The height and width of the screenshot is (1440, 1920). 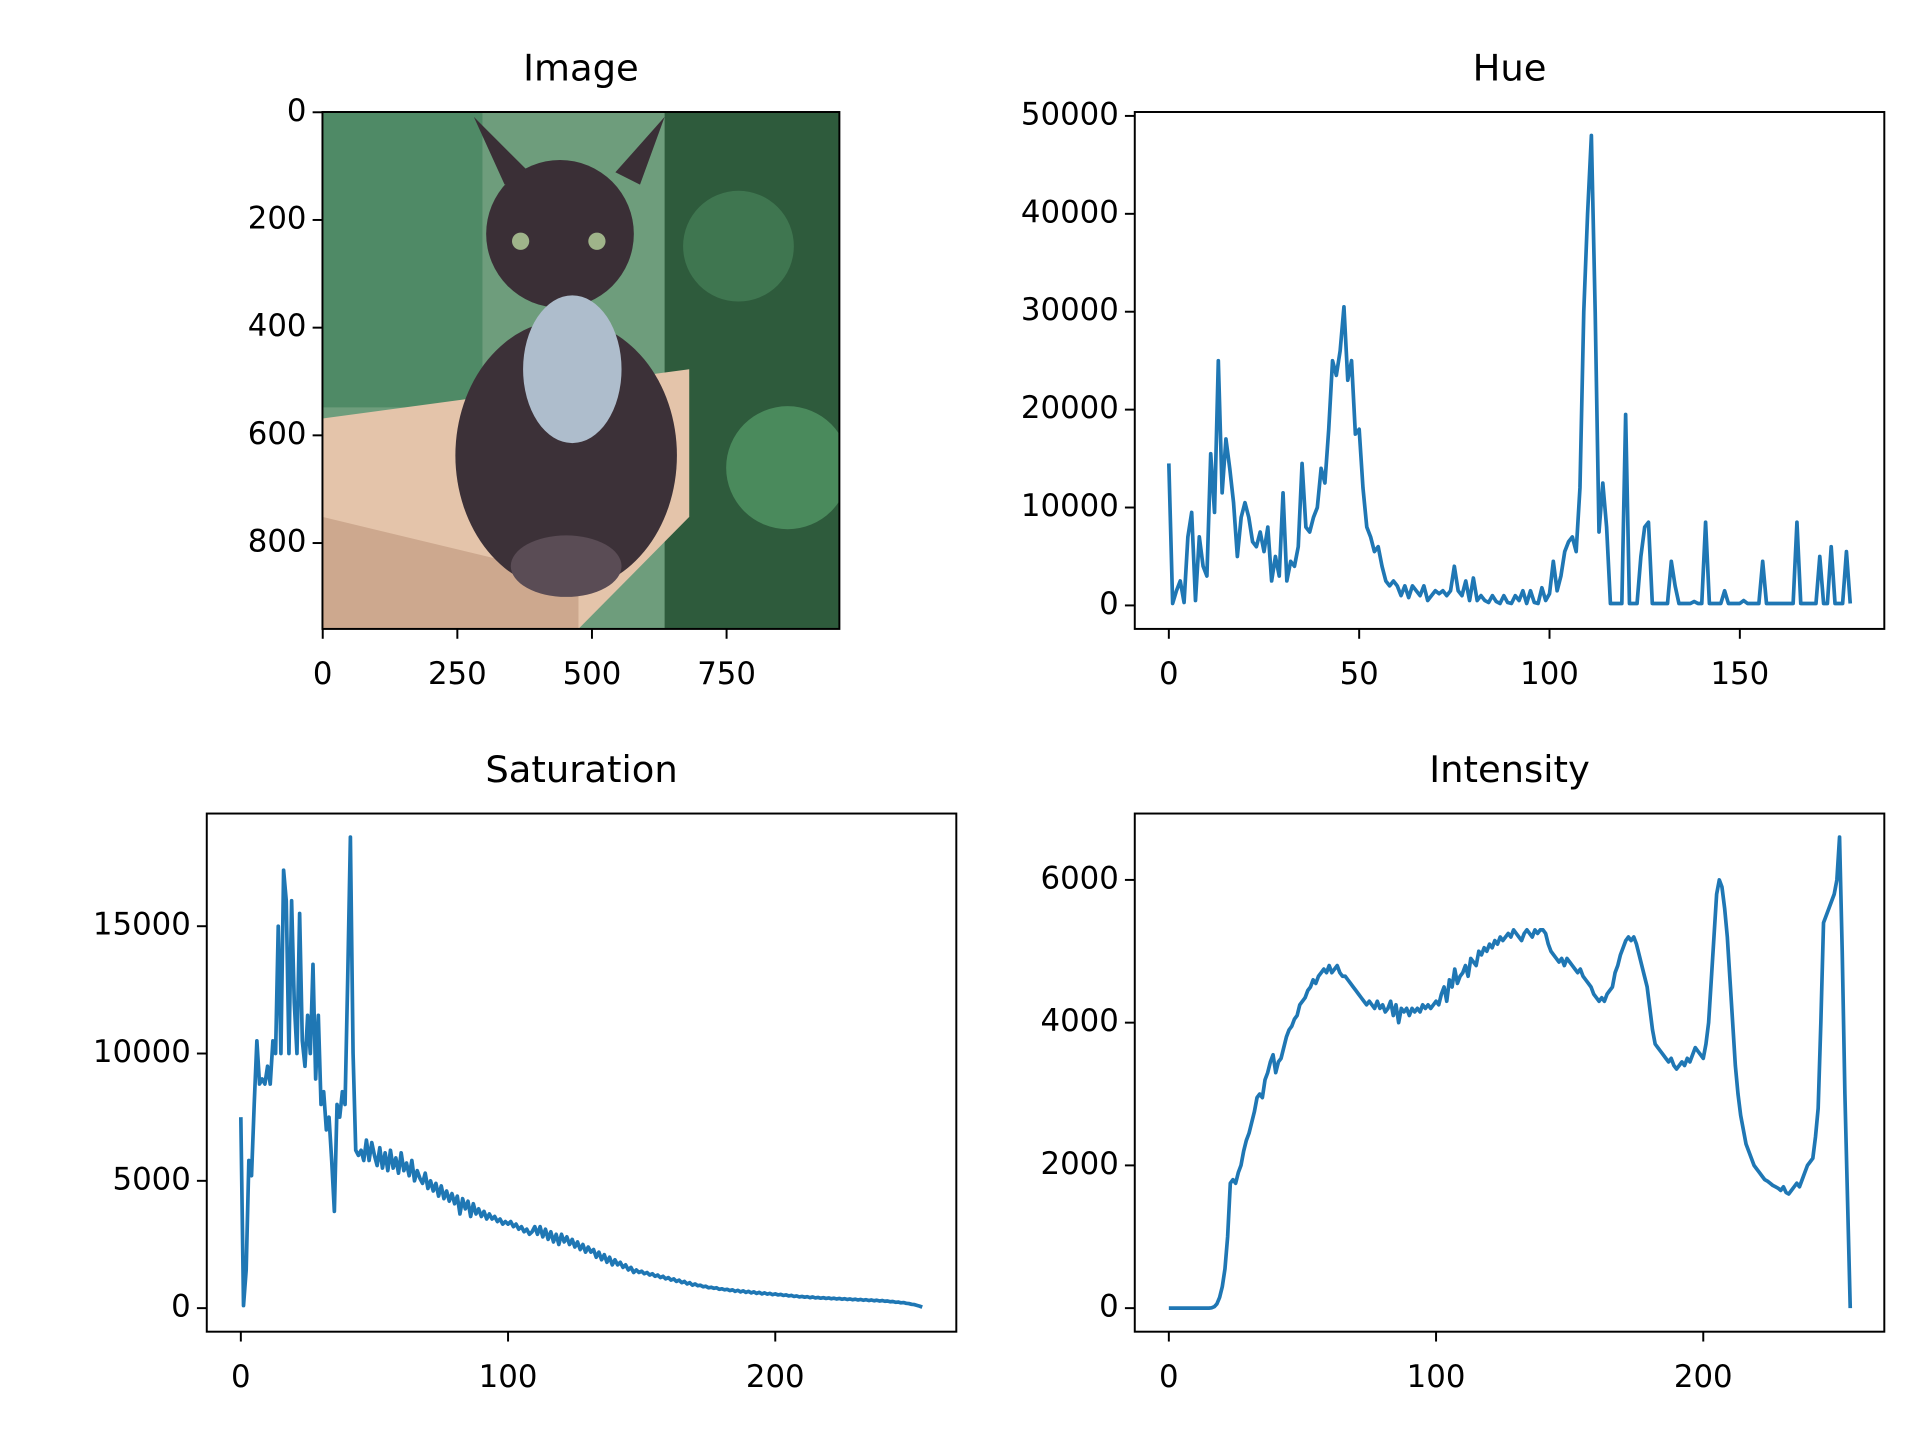 What do you see at coordinates (1510, 68) in the screenshot?
I see `subplot-title: Hue` at bounding box center [1510, 68].